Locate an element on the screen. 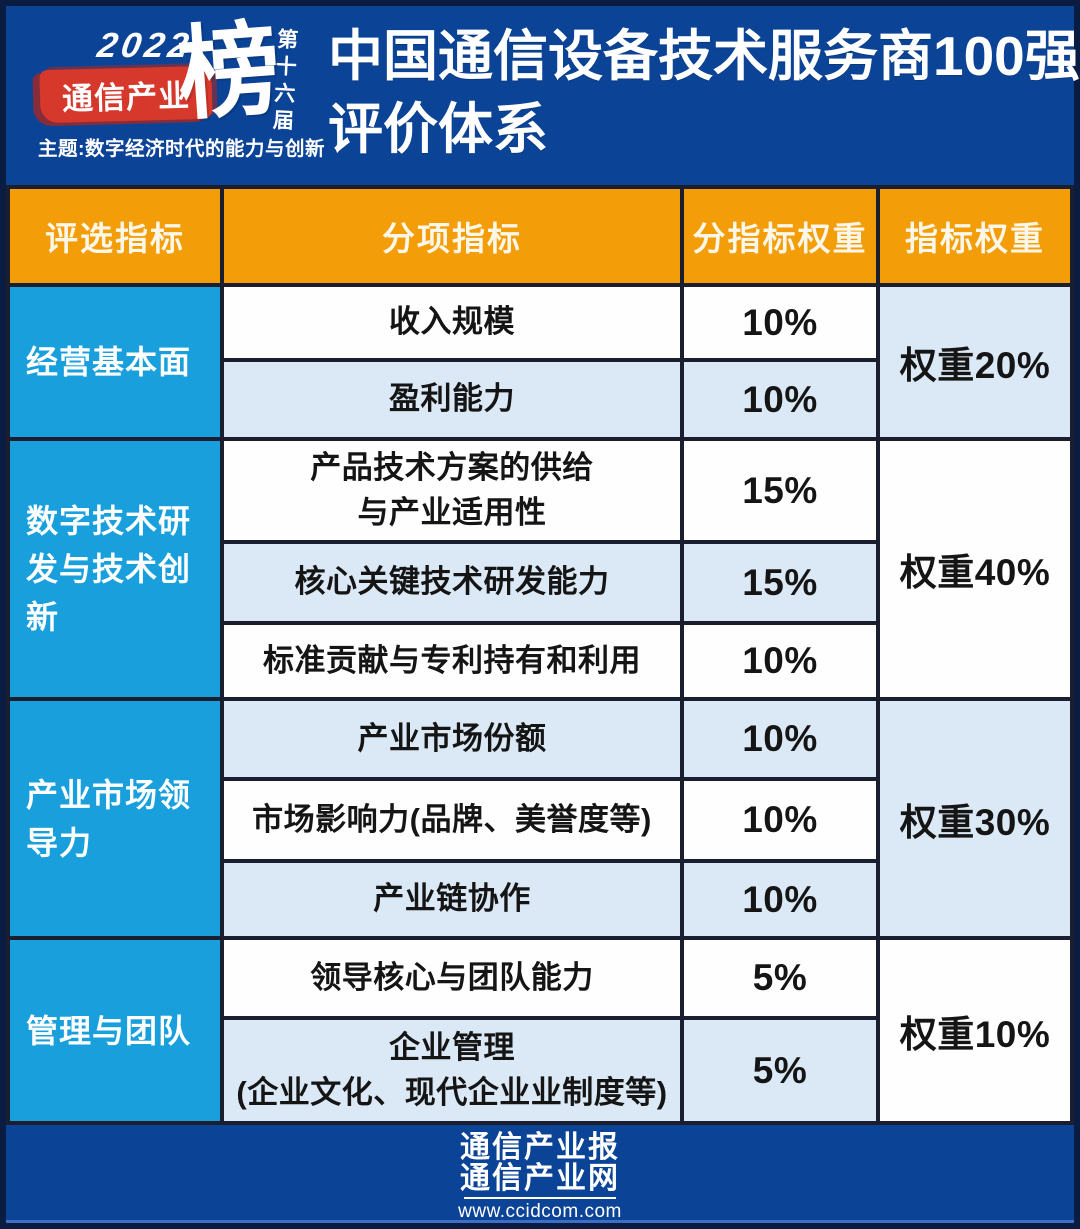  col-header-indicator-weight: 指标权重 is located at coordinates (975, 236).